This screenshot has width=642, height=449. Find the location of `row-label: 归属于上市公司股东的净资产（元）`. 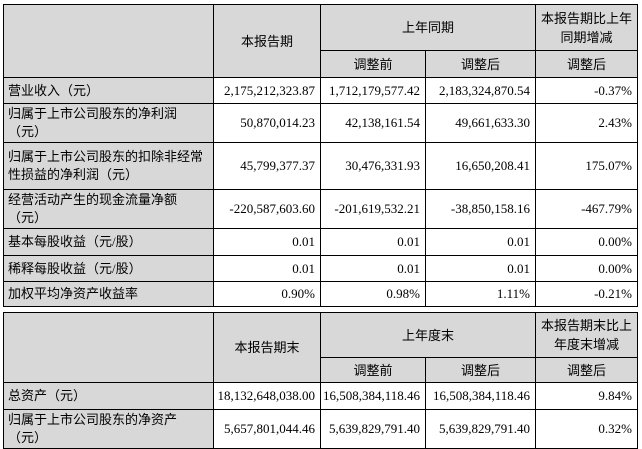

row-label: 归属于上市公司股东的净资产（元） is located at coordinates (108, 429).